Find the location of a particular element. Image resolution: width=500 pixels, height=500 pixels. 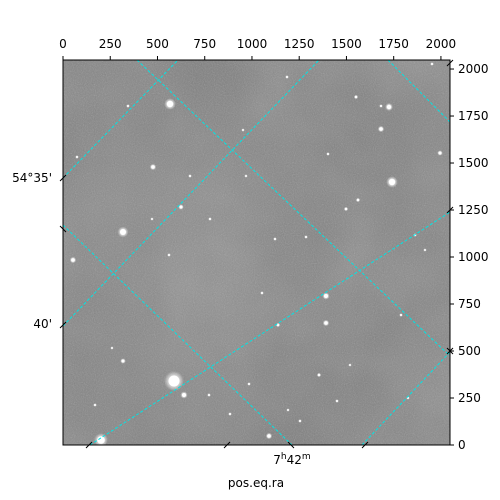

right-tick-label: 250 is located at coordinates (469, 398).